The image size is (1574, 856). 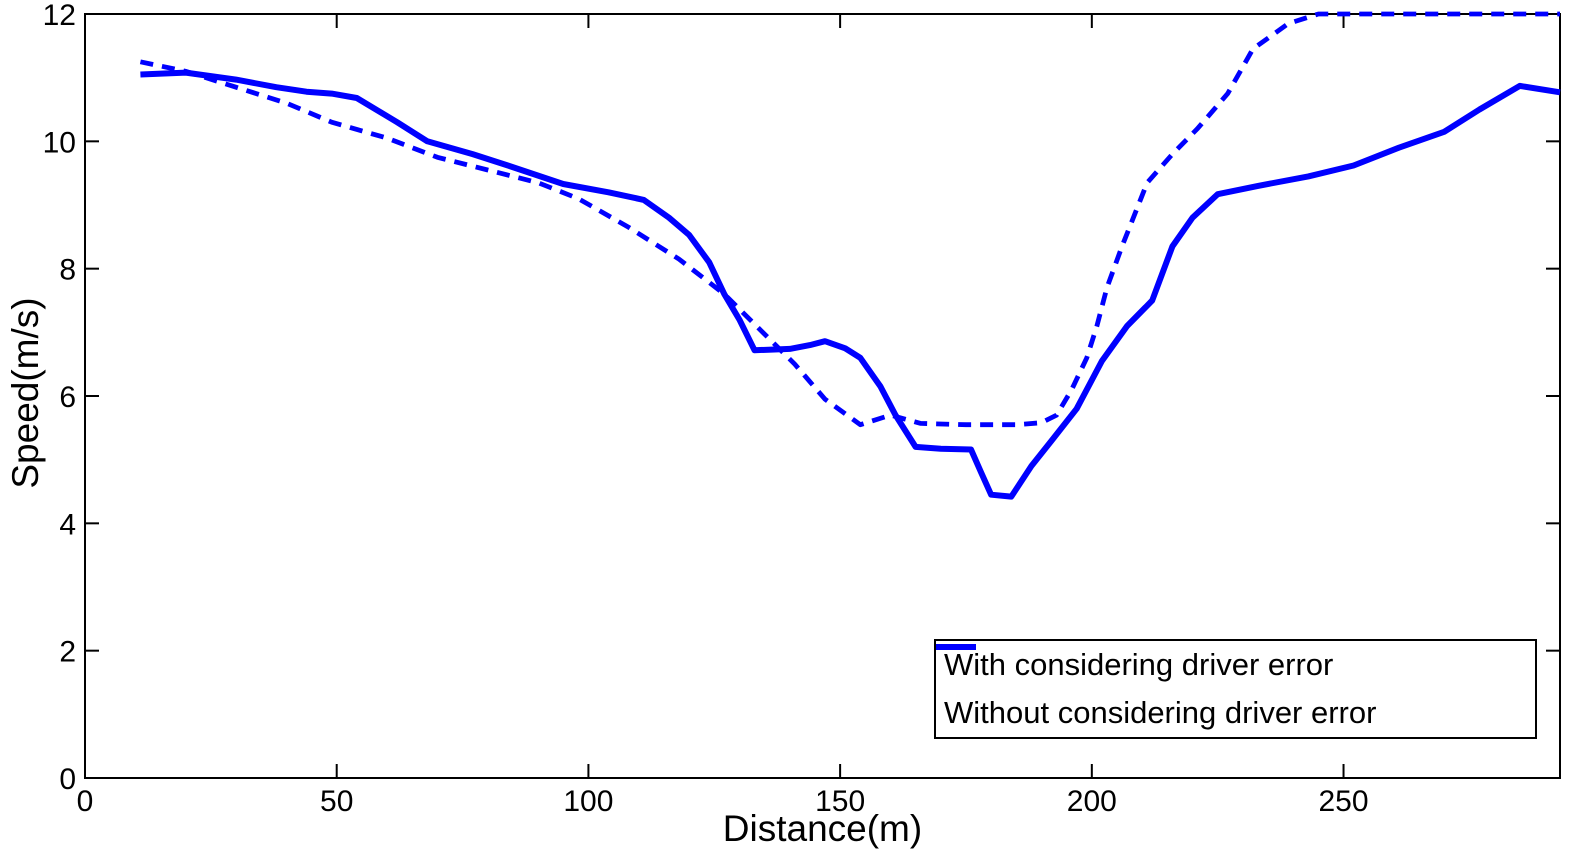 What do you see at coordinates (25, 393) in the screenshot?
I see `y-axis-label: Speed(m/s)` at bounding box center [25, 393].